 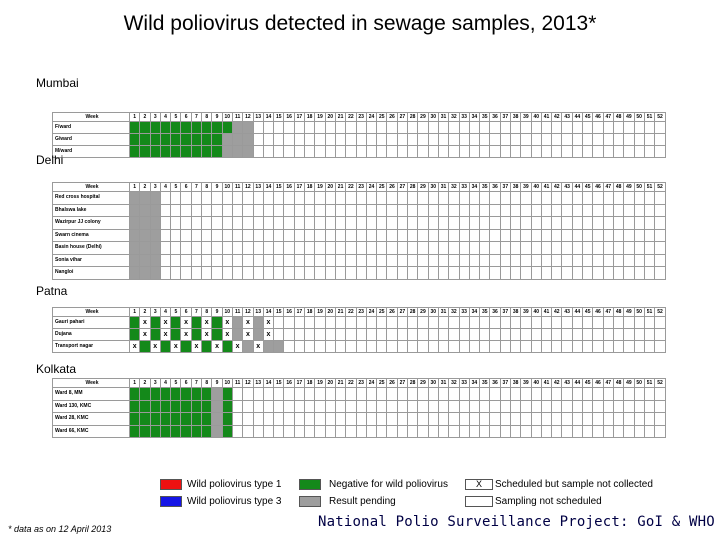 What do you see at coordinates (359, 210) in the screenshot?
I see `site-row: Bhalswa lake` at bounding box center [359, 210].